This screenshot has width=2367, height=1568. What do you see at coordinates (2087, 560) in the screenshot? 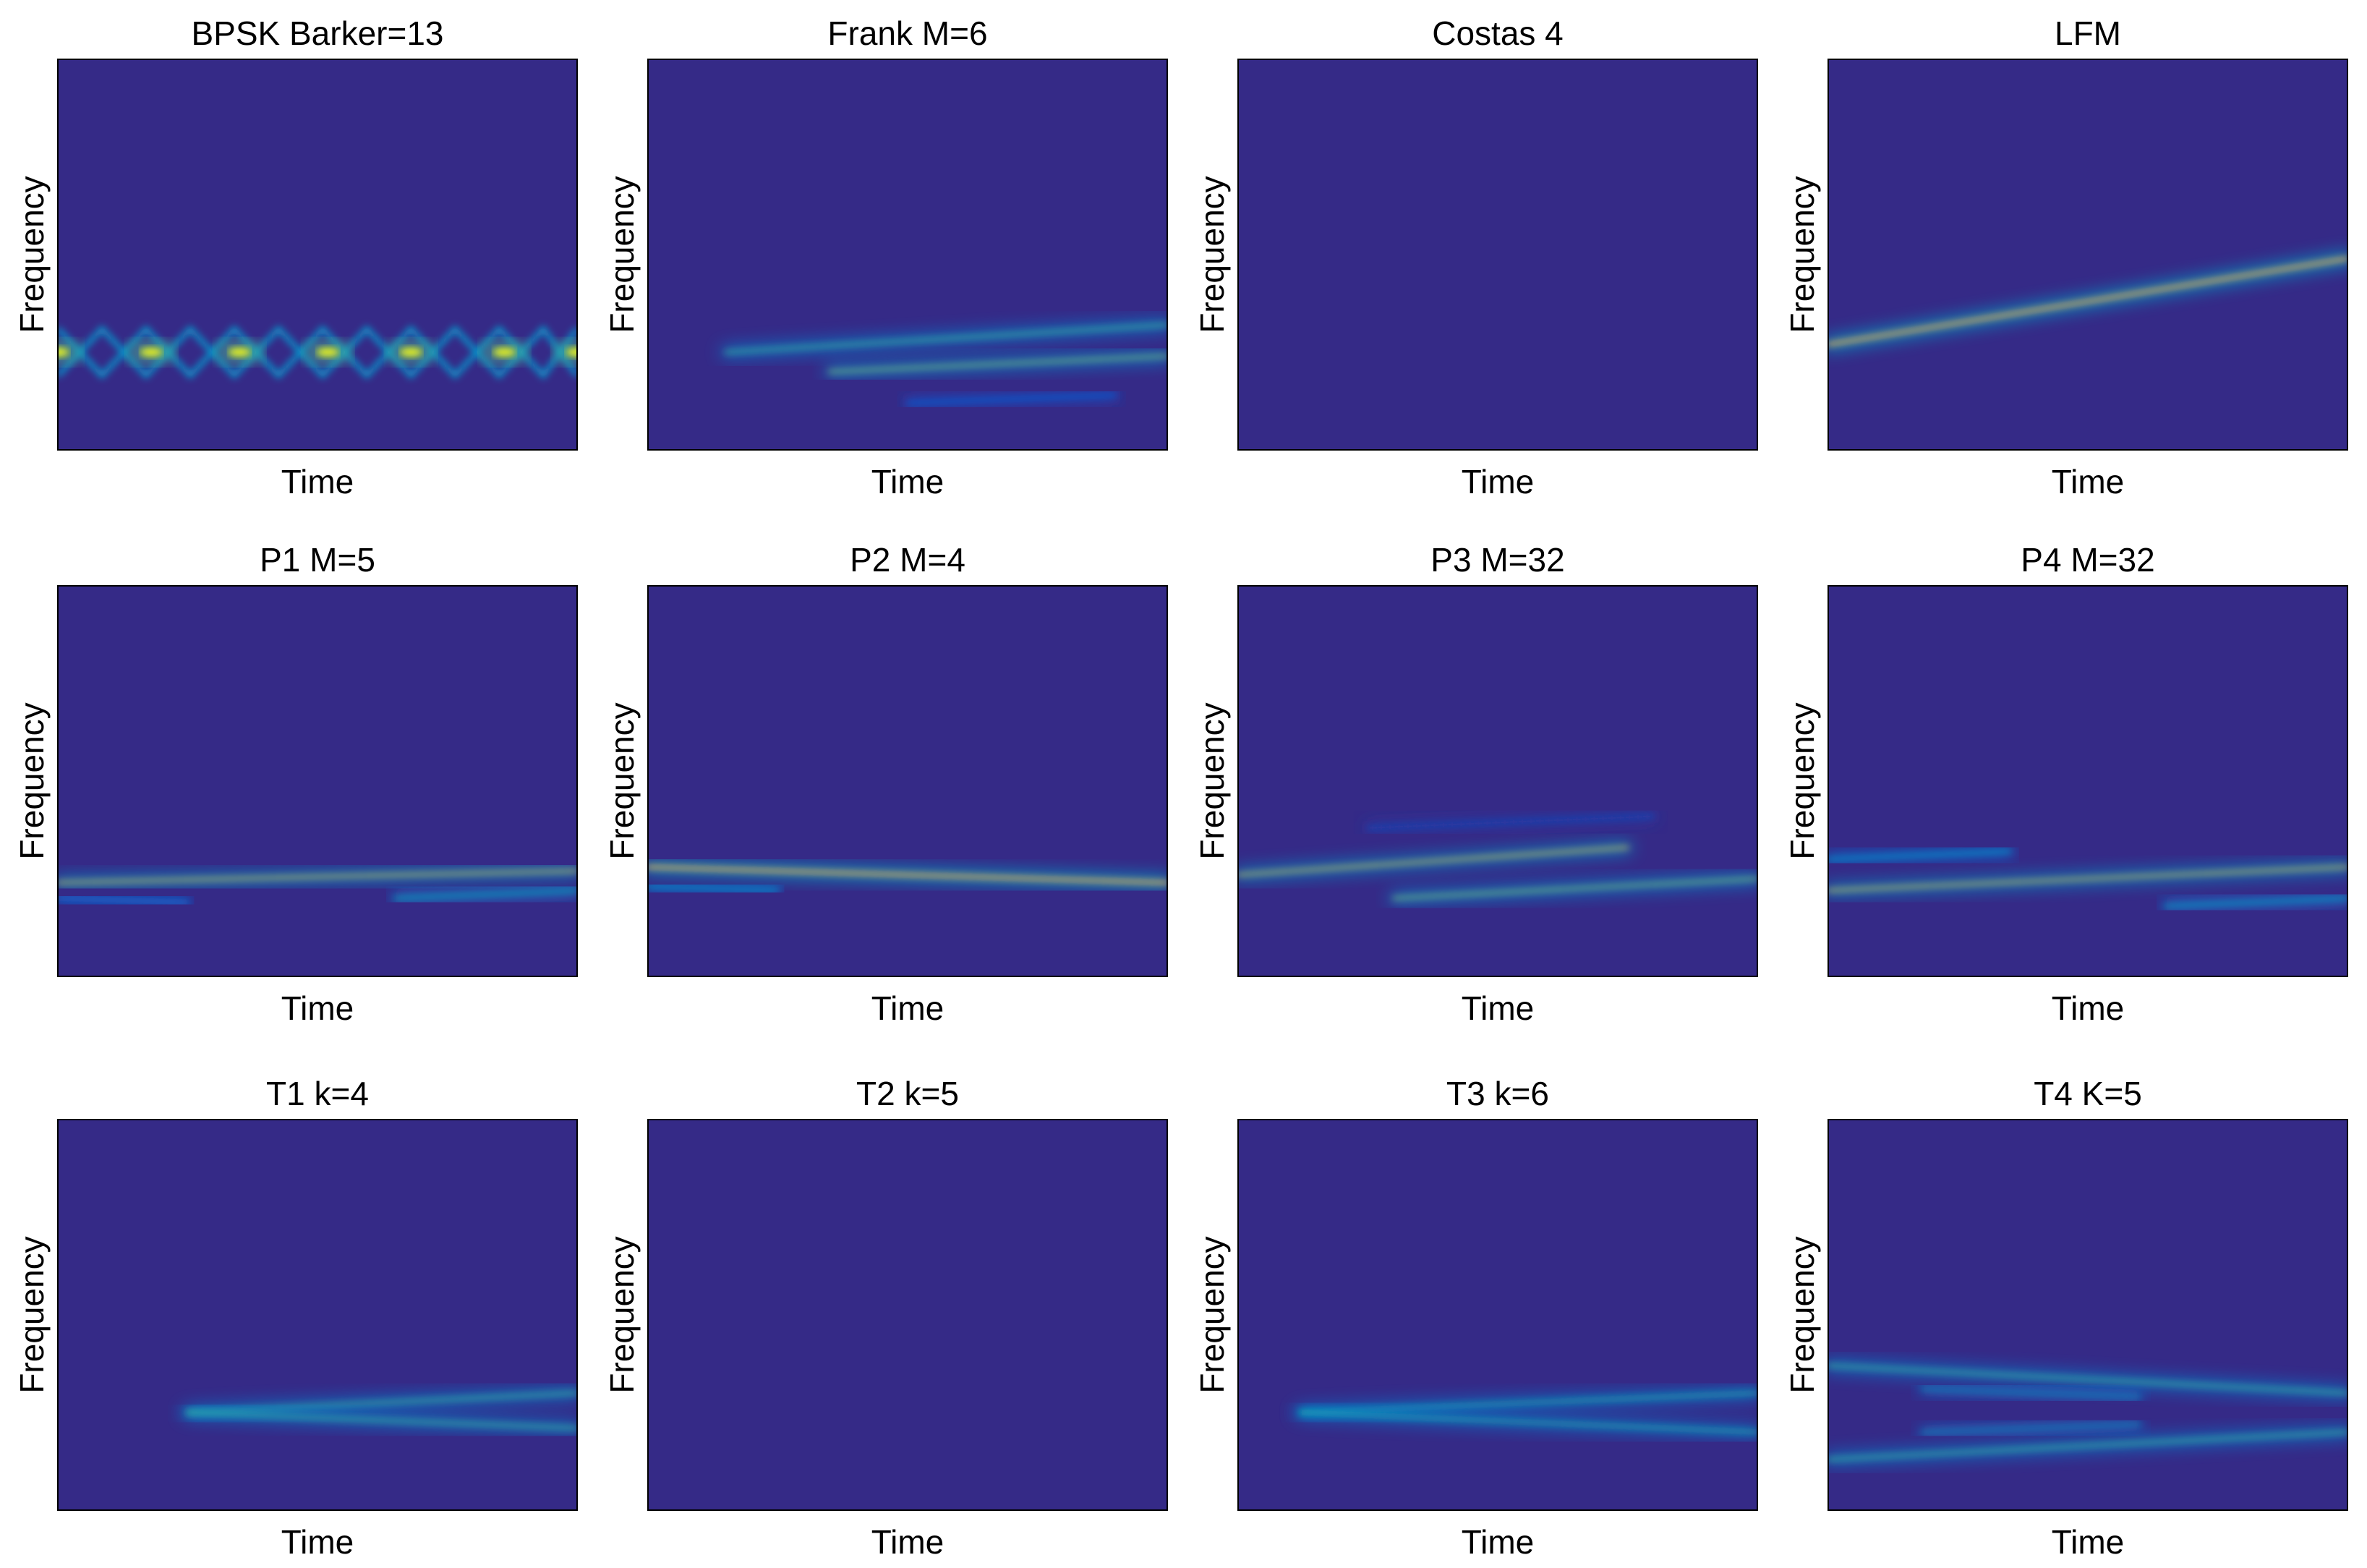
I see `panel-title: P4 M=32` at bounding box center [2087, 560].